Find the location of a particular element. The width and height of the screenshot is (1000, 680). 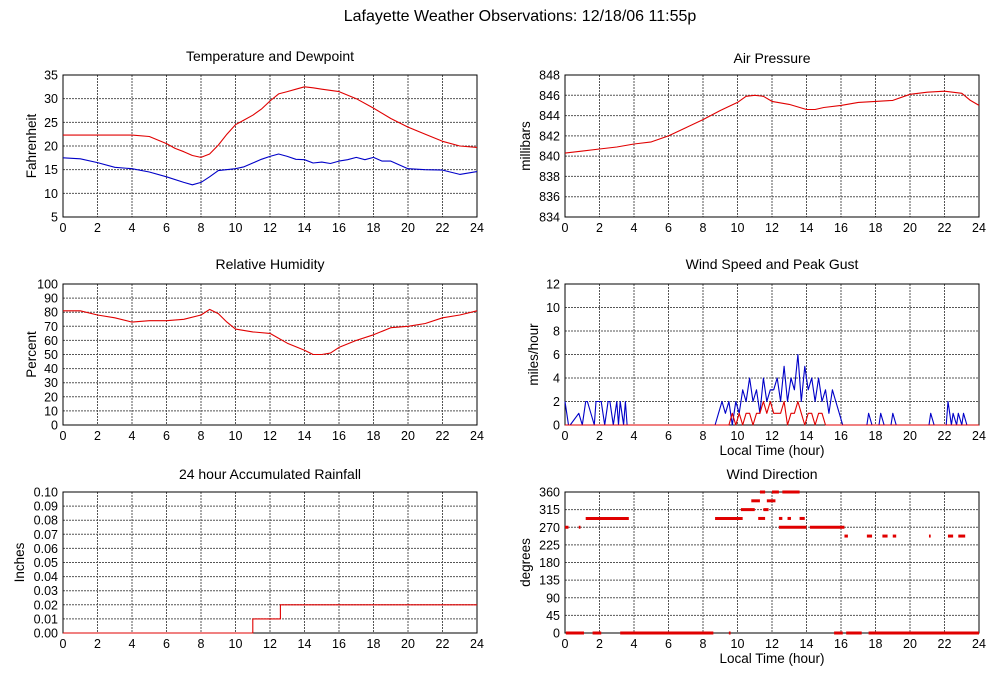

y-axis-label: Inches is located at coordinates (19, 562).